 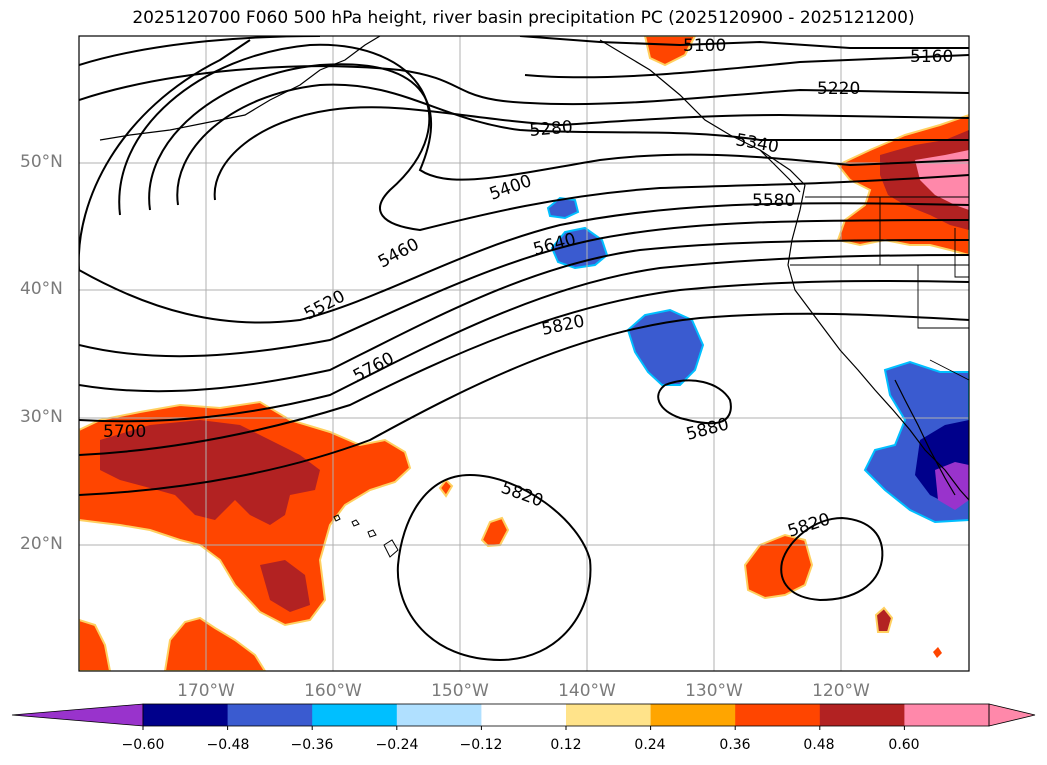 What do you see at coordinates (735, 745) in the screenshot?
I see `colorbar-tick-label: 0.36` at bounding box center [735, 745].